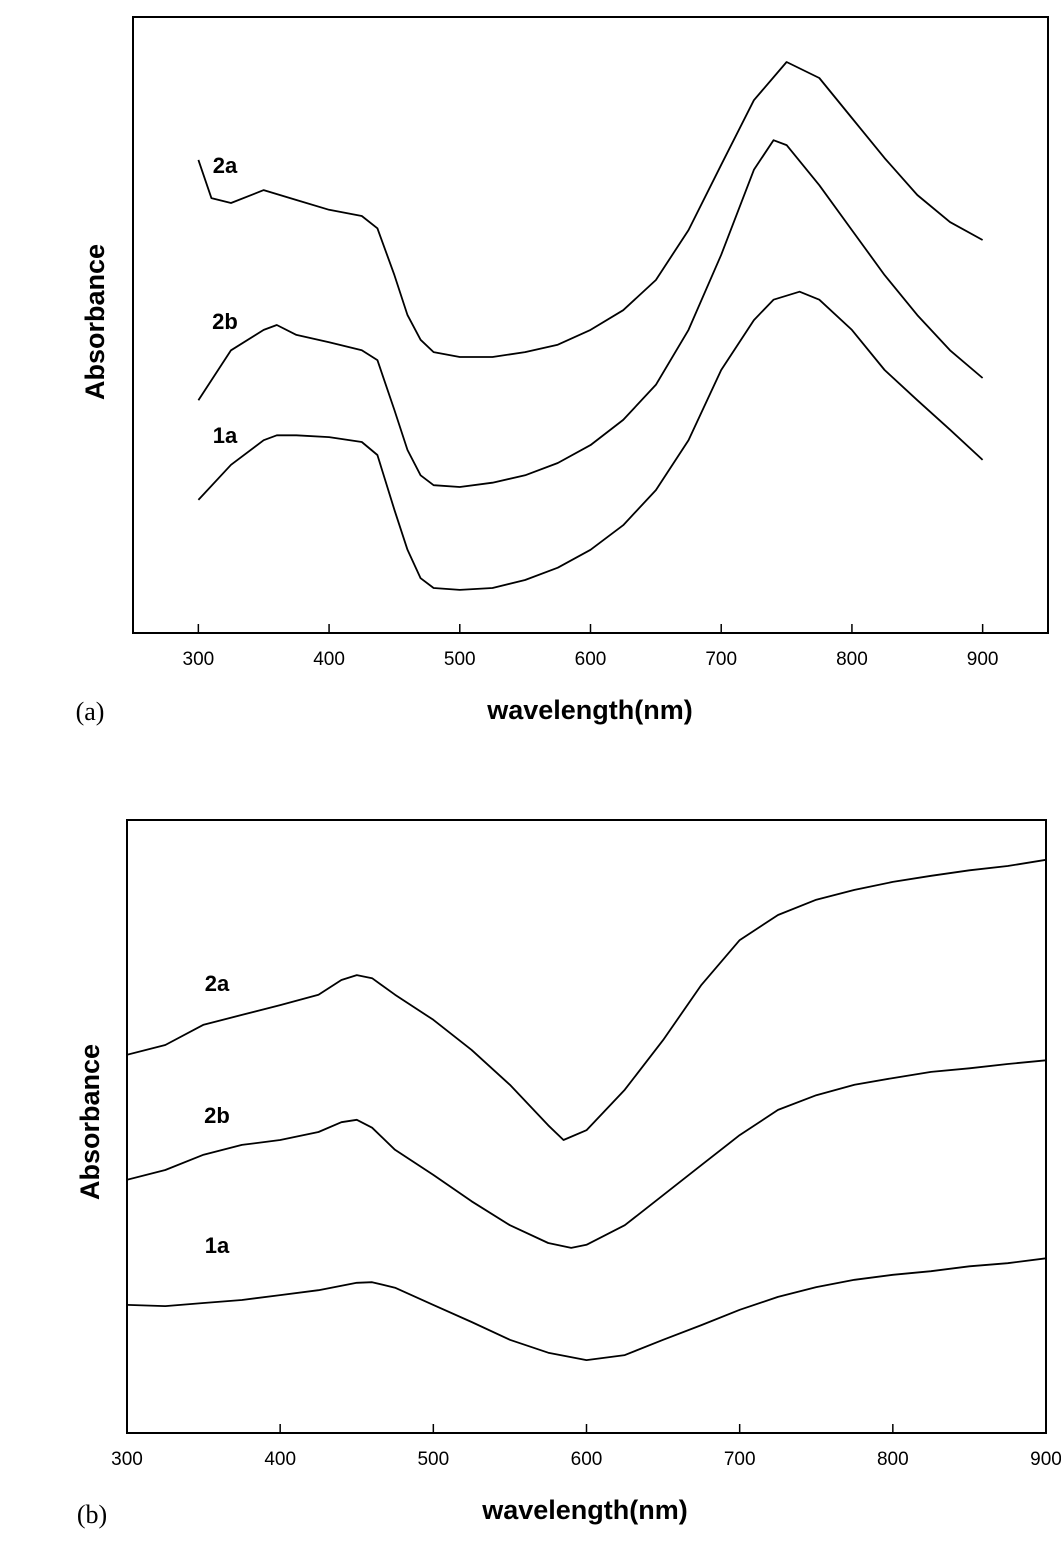 This screenshot has width=1061, height=1567. I want to click on panel-label: (a), so click(90, 711).